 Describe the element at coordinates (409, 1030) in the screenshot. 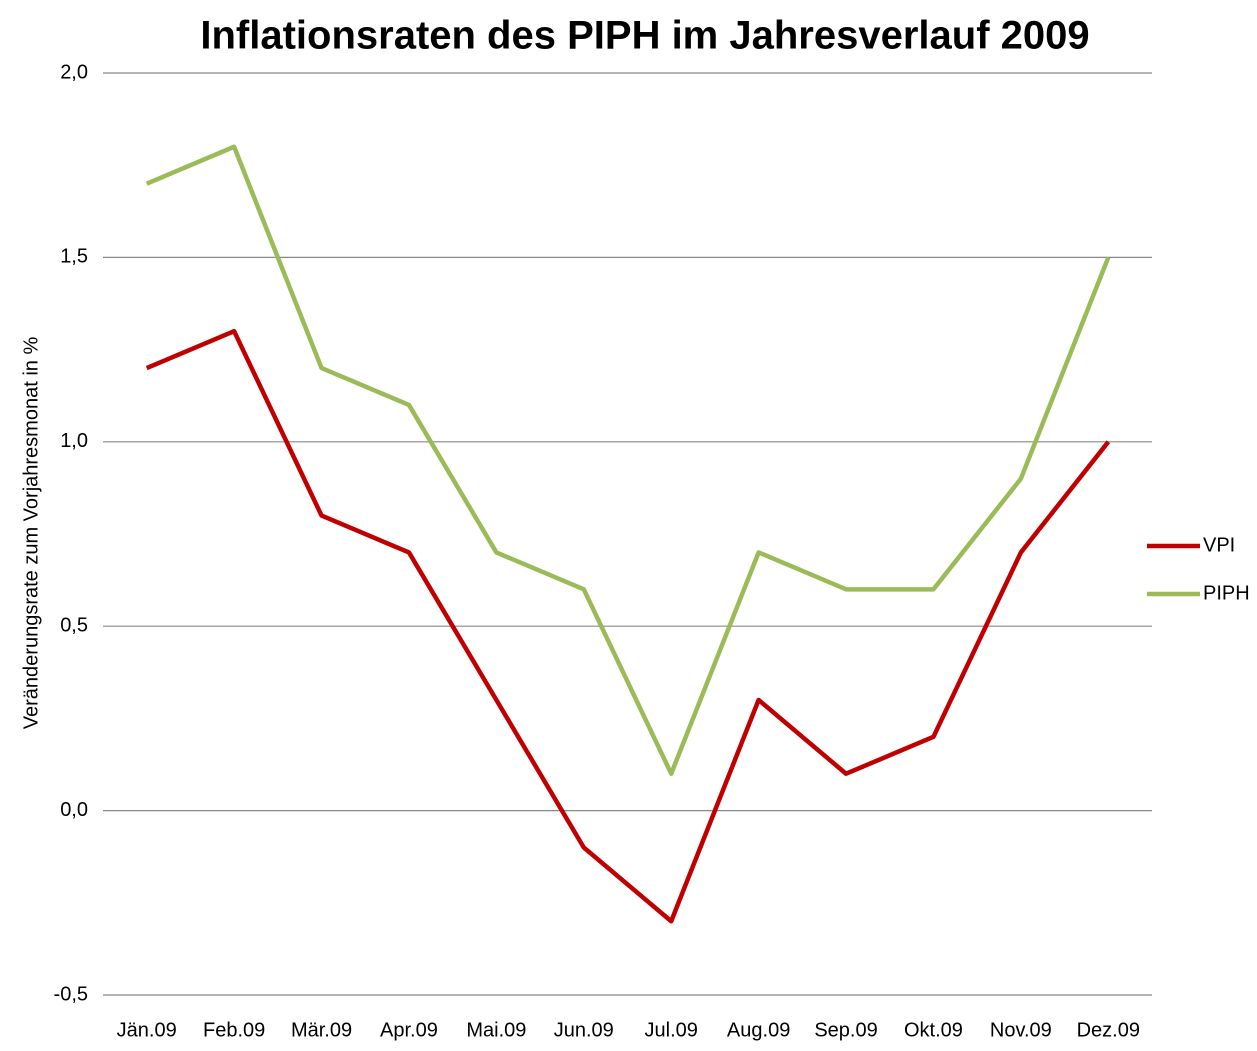

I see `x-tick-label: Apr.09` at that location.